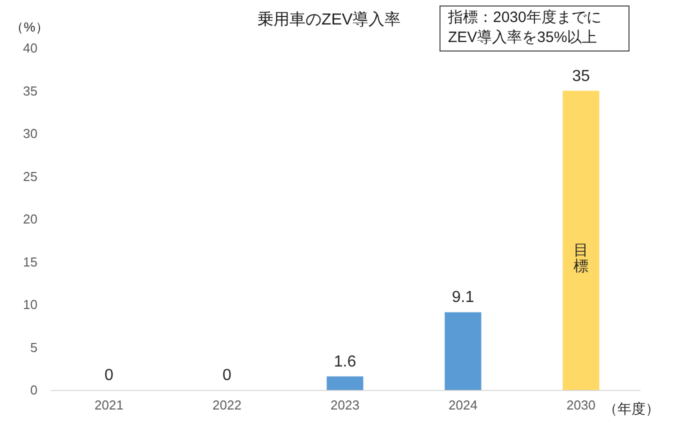 This screenshot has height=425, width=690. What do you see at coordinates (34, 347) in the screenshot?
I see `y-tick-label: 5` at bounding box center [34, 347].